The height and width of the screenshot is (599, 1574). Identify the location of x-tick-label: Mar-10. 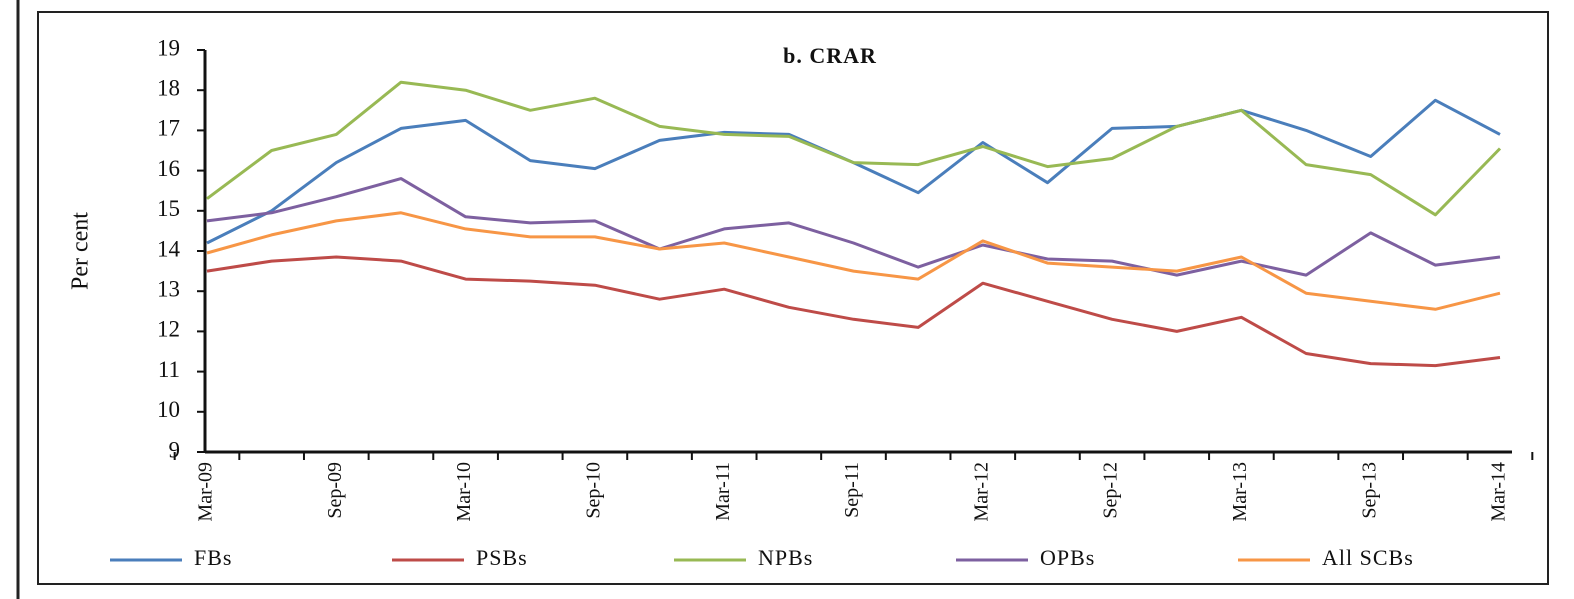
(464, 492).